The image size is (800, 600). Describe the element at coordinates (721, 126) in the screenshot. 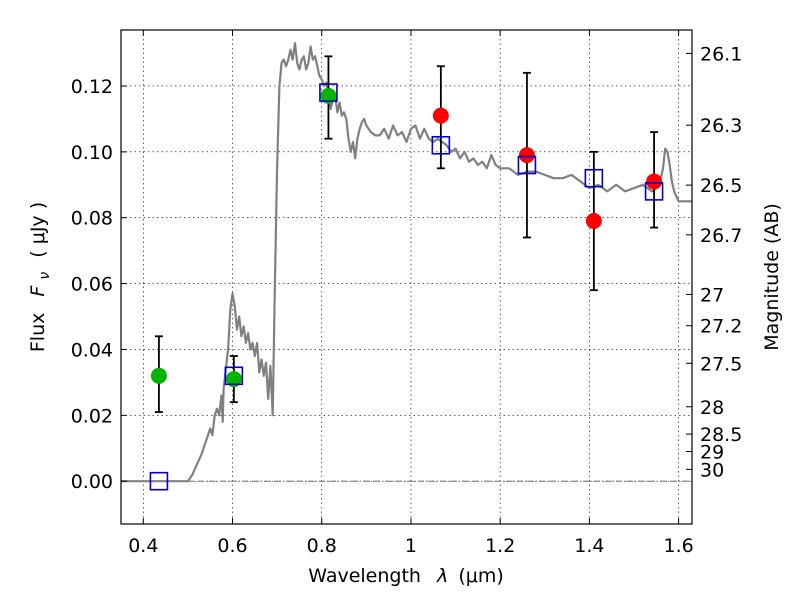

I see `y2-tick-label-1: 26.3` at that location.